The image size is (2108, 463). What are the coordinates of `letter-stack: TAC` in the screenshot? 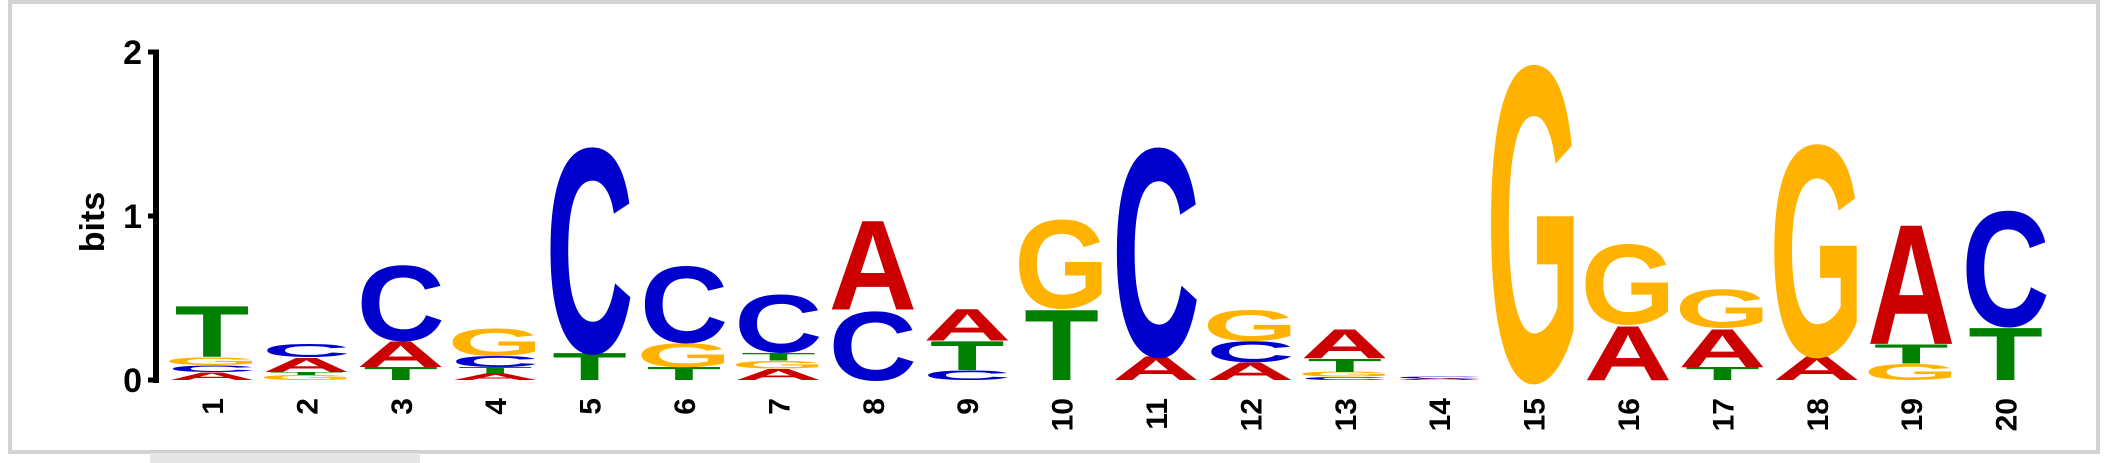 It's located at (401, 314).